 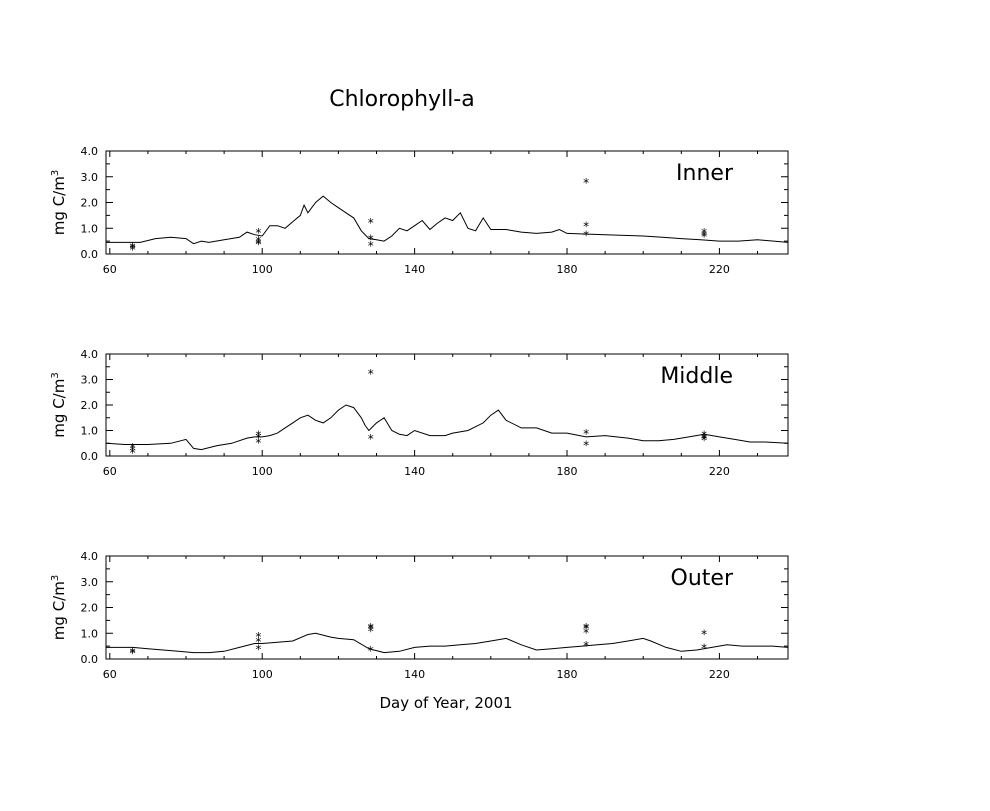 What do you see at coordinates (702, 578) in the screenshot?
I see `panel-label: Outer` at bounding box center [702, 578].